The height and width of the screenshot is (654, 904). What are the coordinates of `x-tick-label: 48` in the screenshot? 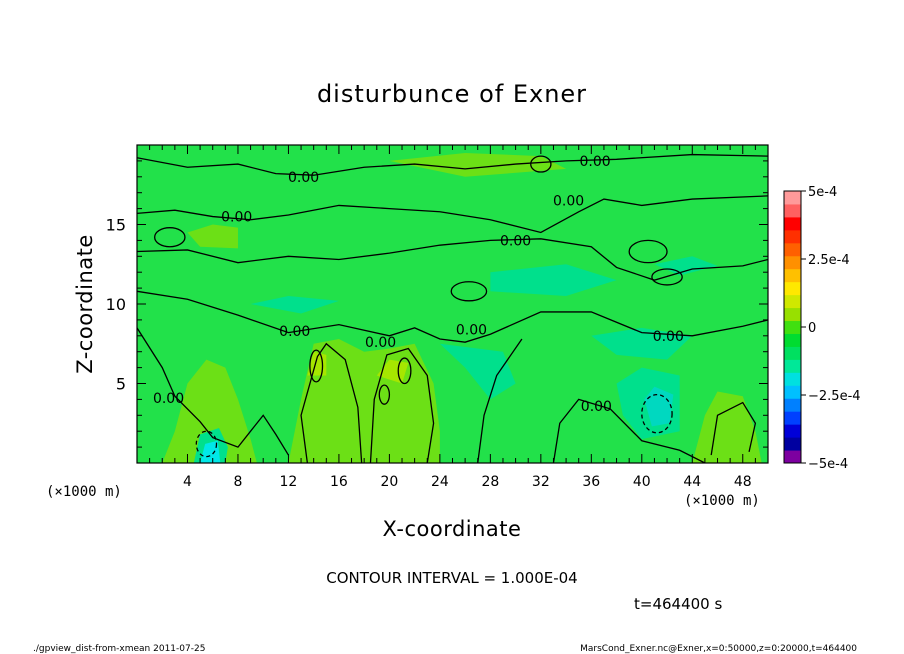 It's located at (743, 482).